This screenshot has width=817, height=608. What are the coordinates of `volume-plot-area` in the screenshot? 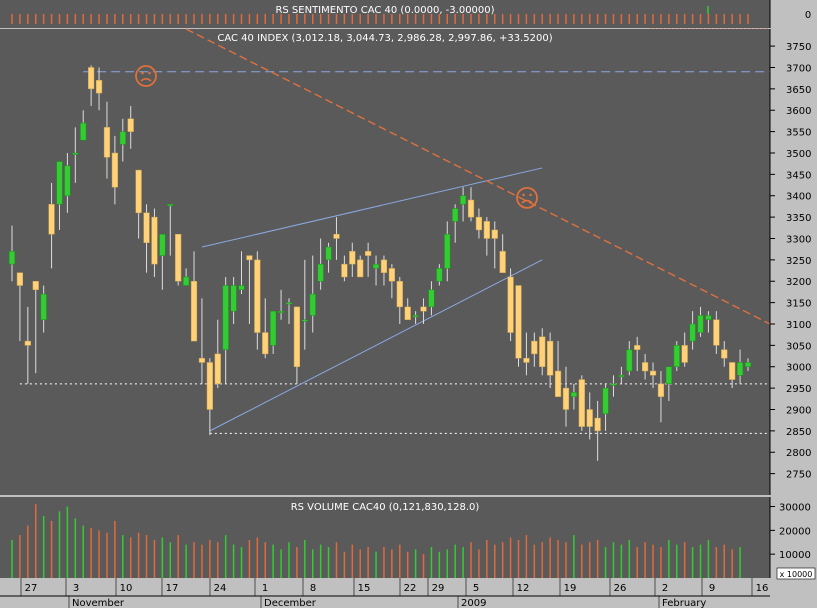 It's located at (385, 537).